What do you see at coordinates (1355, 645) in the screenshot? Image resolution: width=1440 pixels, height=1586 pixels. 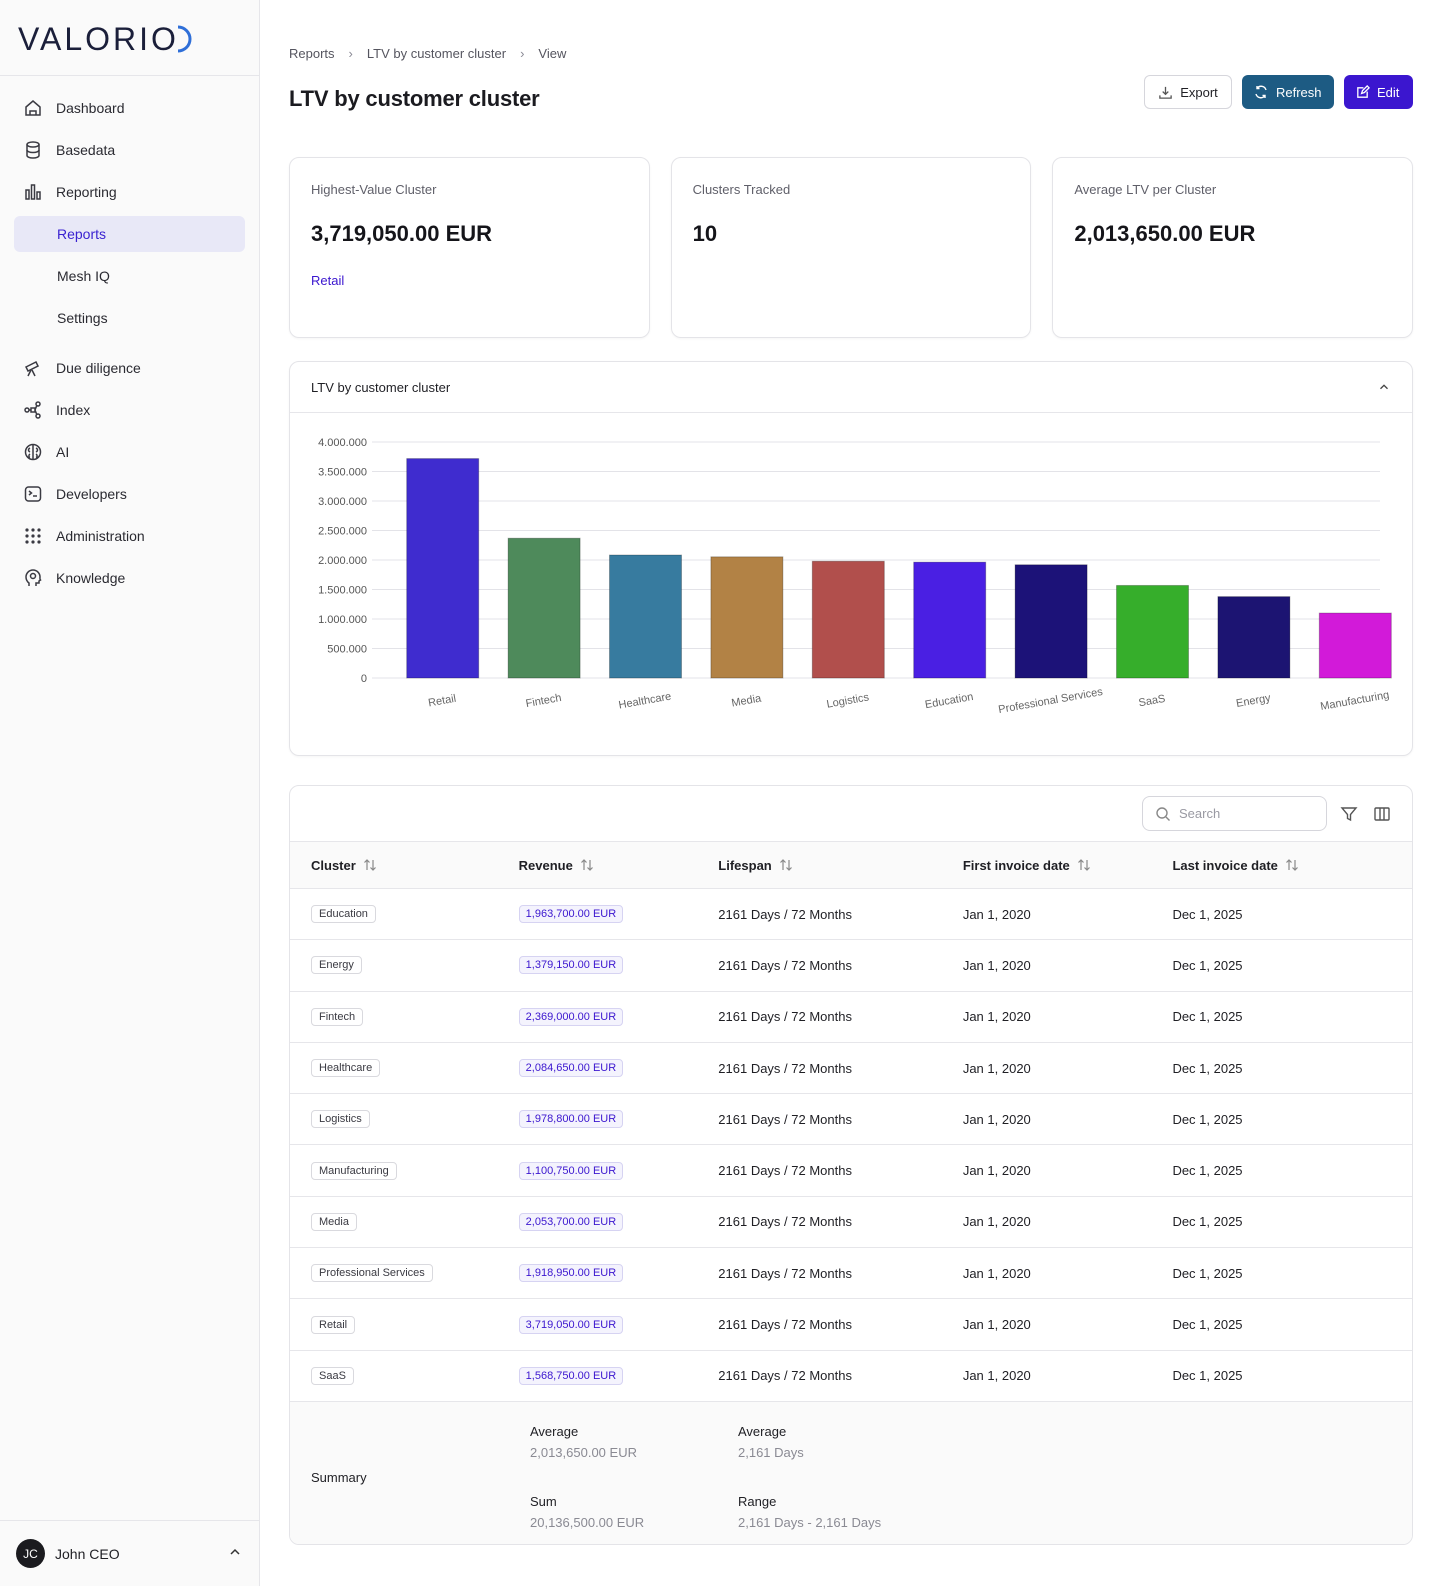 I see `bar-manufacturing` at bounding box center [1355, 645].